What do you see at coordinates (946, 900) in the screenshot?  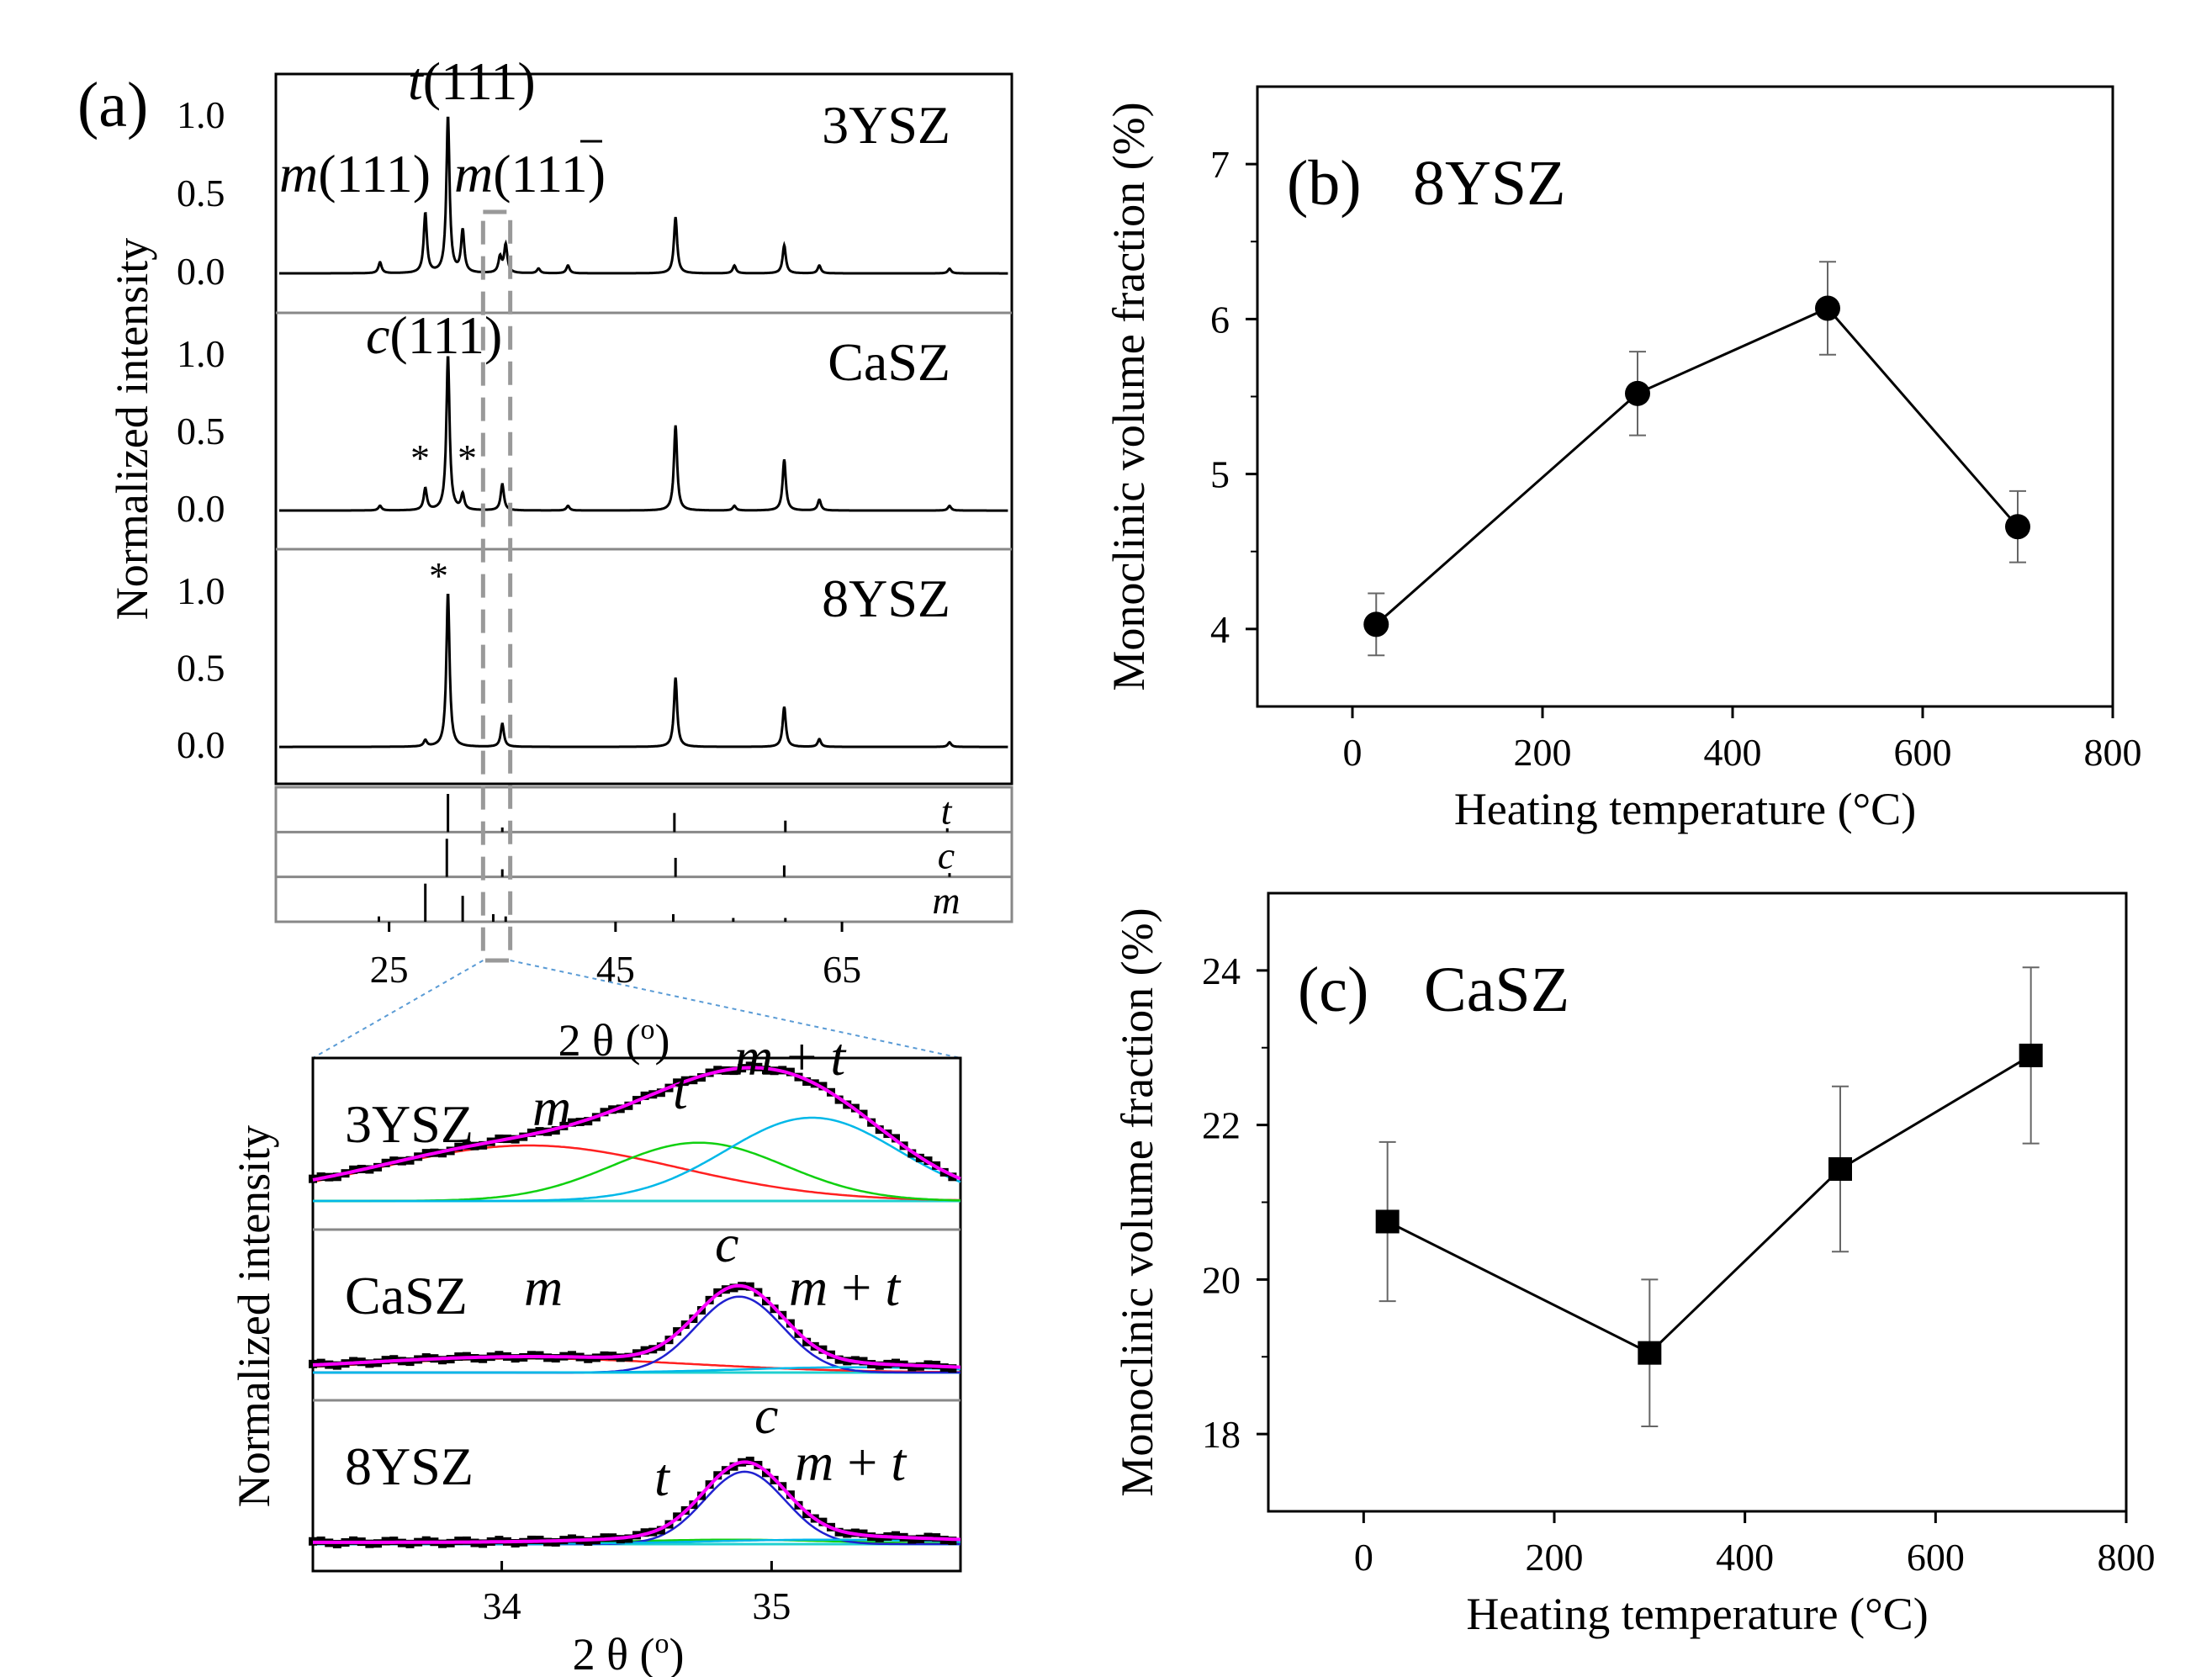 I see `reference-pattern-label: m` at bounding box center [946, 900].